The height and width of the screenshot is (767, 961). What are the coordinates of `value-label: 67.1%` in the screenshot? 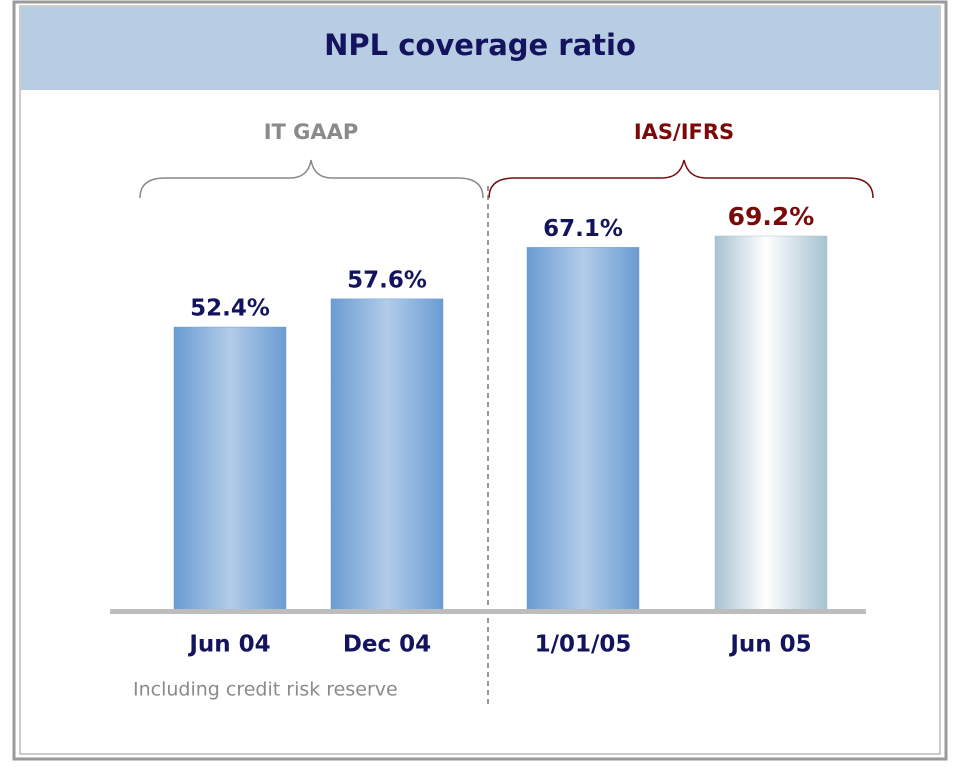 It's located at (583, 229).